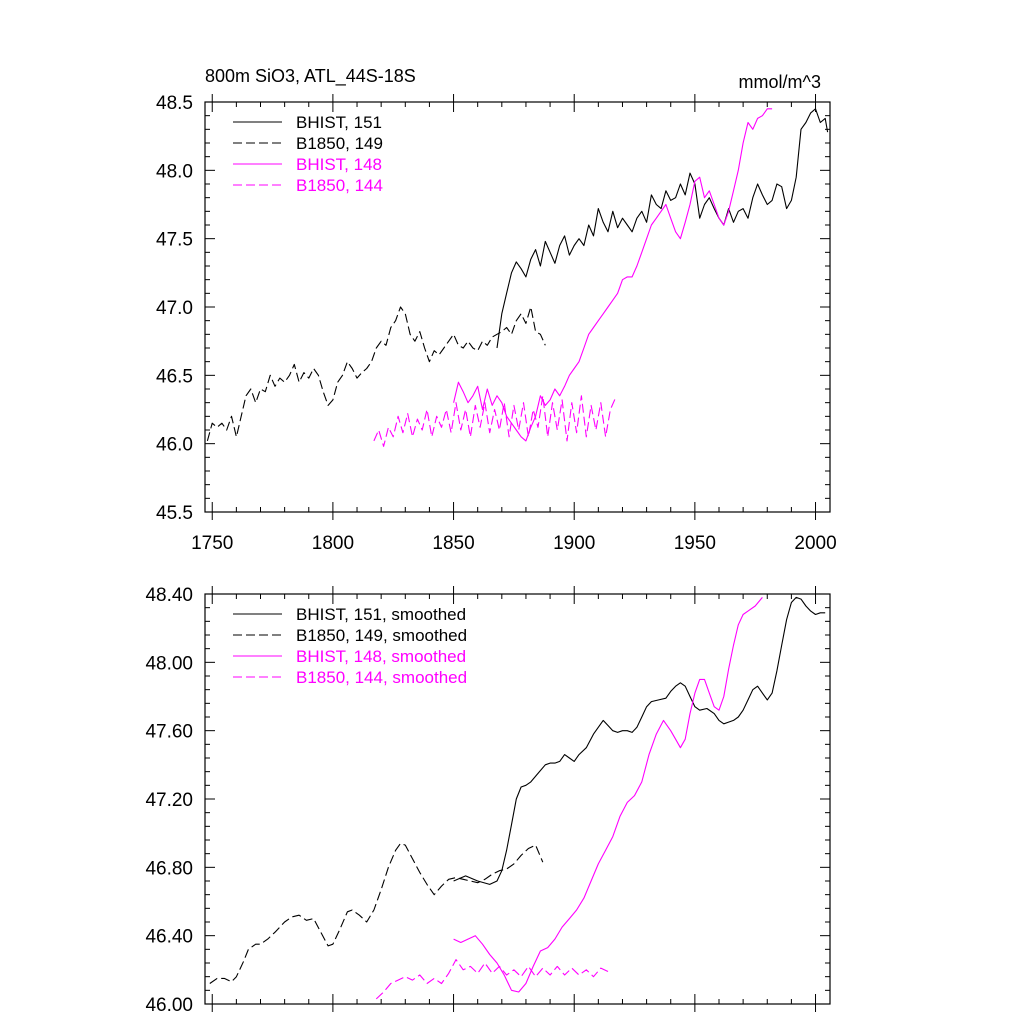 Image resolution: width=1024 pixels, height=1024 pixels. I want to click on y-tick-label: 46.40, so click(169, 937).